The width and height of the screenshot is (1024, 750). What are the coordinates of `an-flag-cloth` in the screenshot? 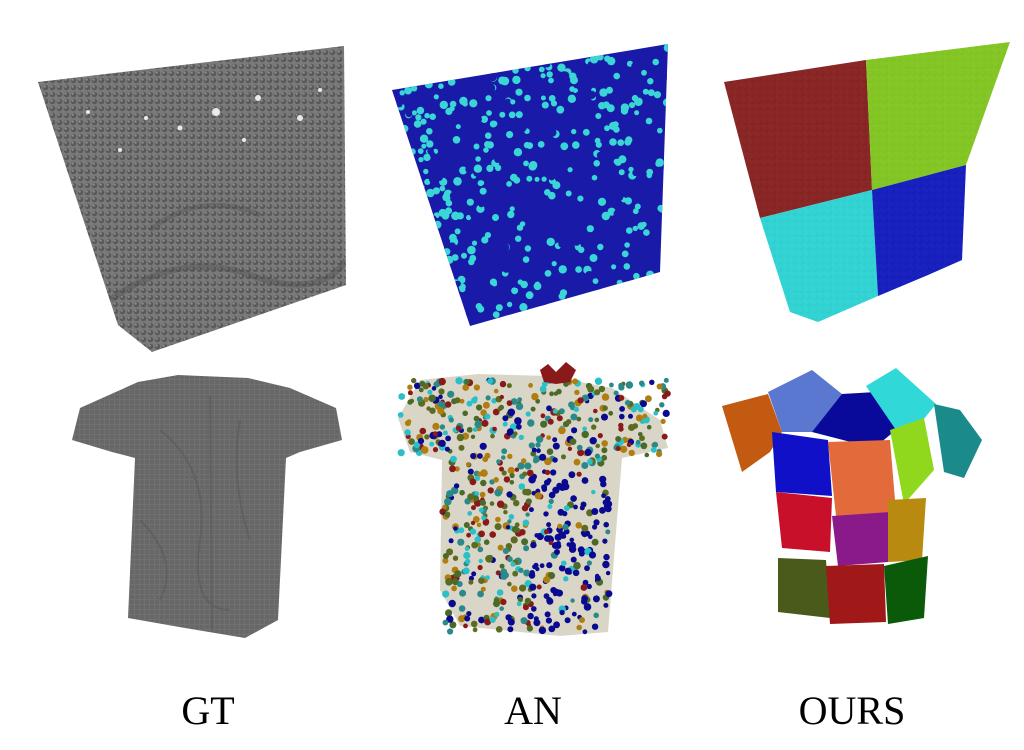 It's located at (557, 185).